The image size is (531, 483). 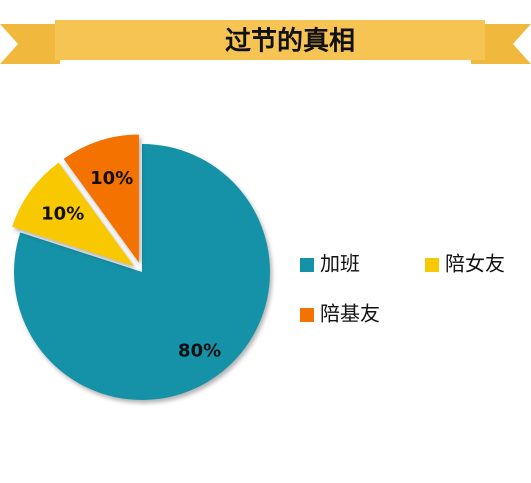 What do you see at coordinates (30, 44) in the screenshot?
I see `ribbon-left` at bounding box center [30, 44].